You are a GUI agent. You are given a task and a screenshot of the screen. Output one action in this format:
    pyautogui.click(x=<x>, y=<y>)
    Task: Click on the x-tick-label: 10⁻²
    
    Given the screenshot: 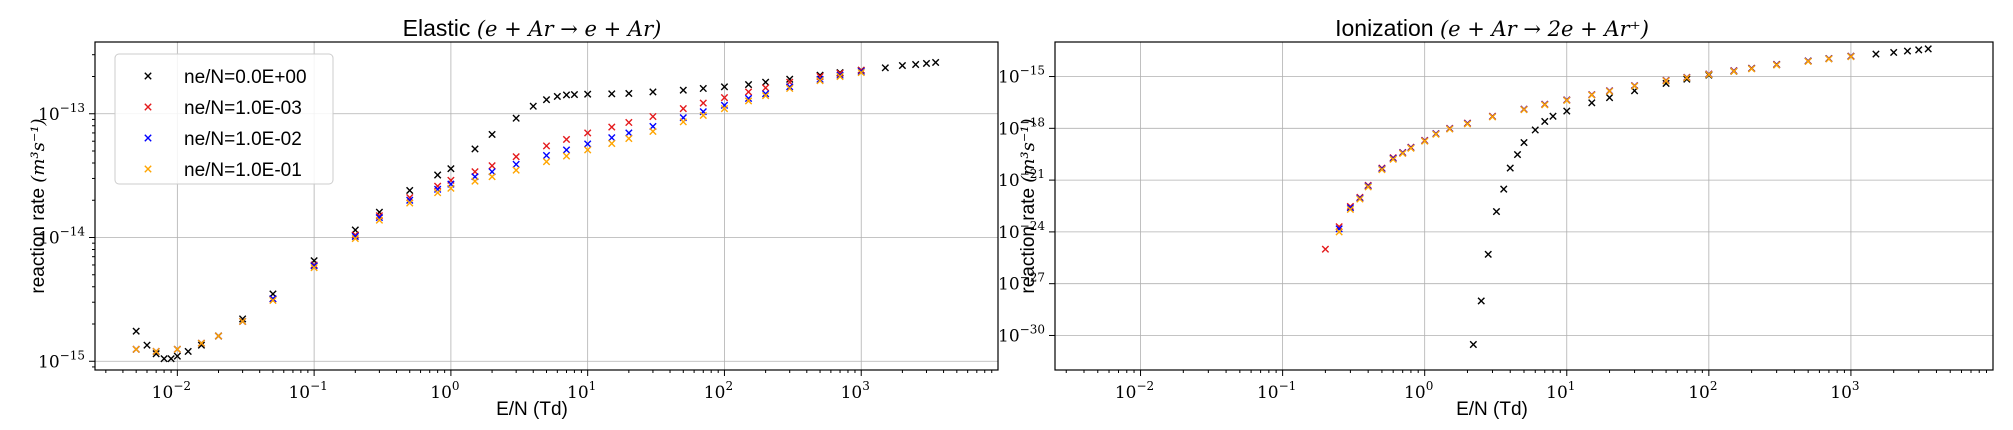 What is the action you would take?
    pyautogui.click(x=171, y=391)
    